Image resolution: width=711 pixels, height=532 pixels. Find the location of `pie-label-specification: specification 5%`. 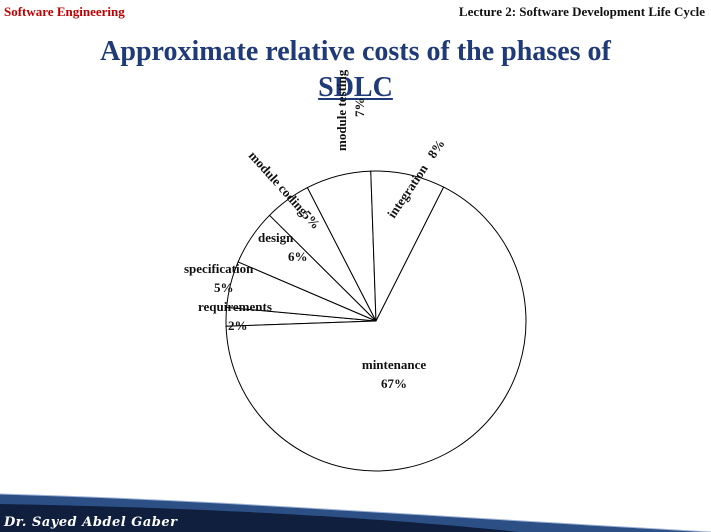

pie-label-specification: specification 5% is located at coordinates (219, 278).